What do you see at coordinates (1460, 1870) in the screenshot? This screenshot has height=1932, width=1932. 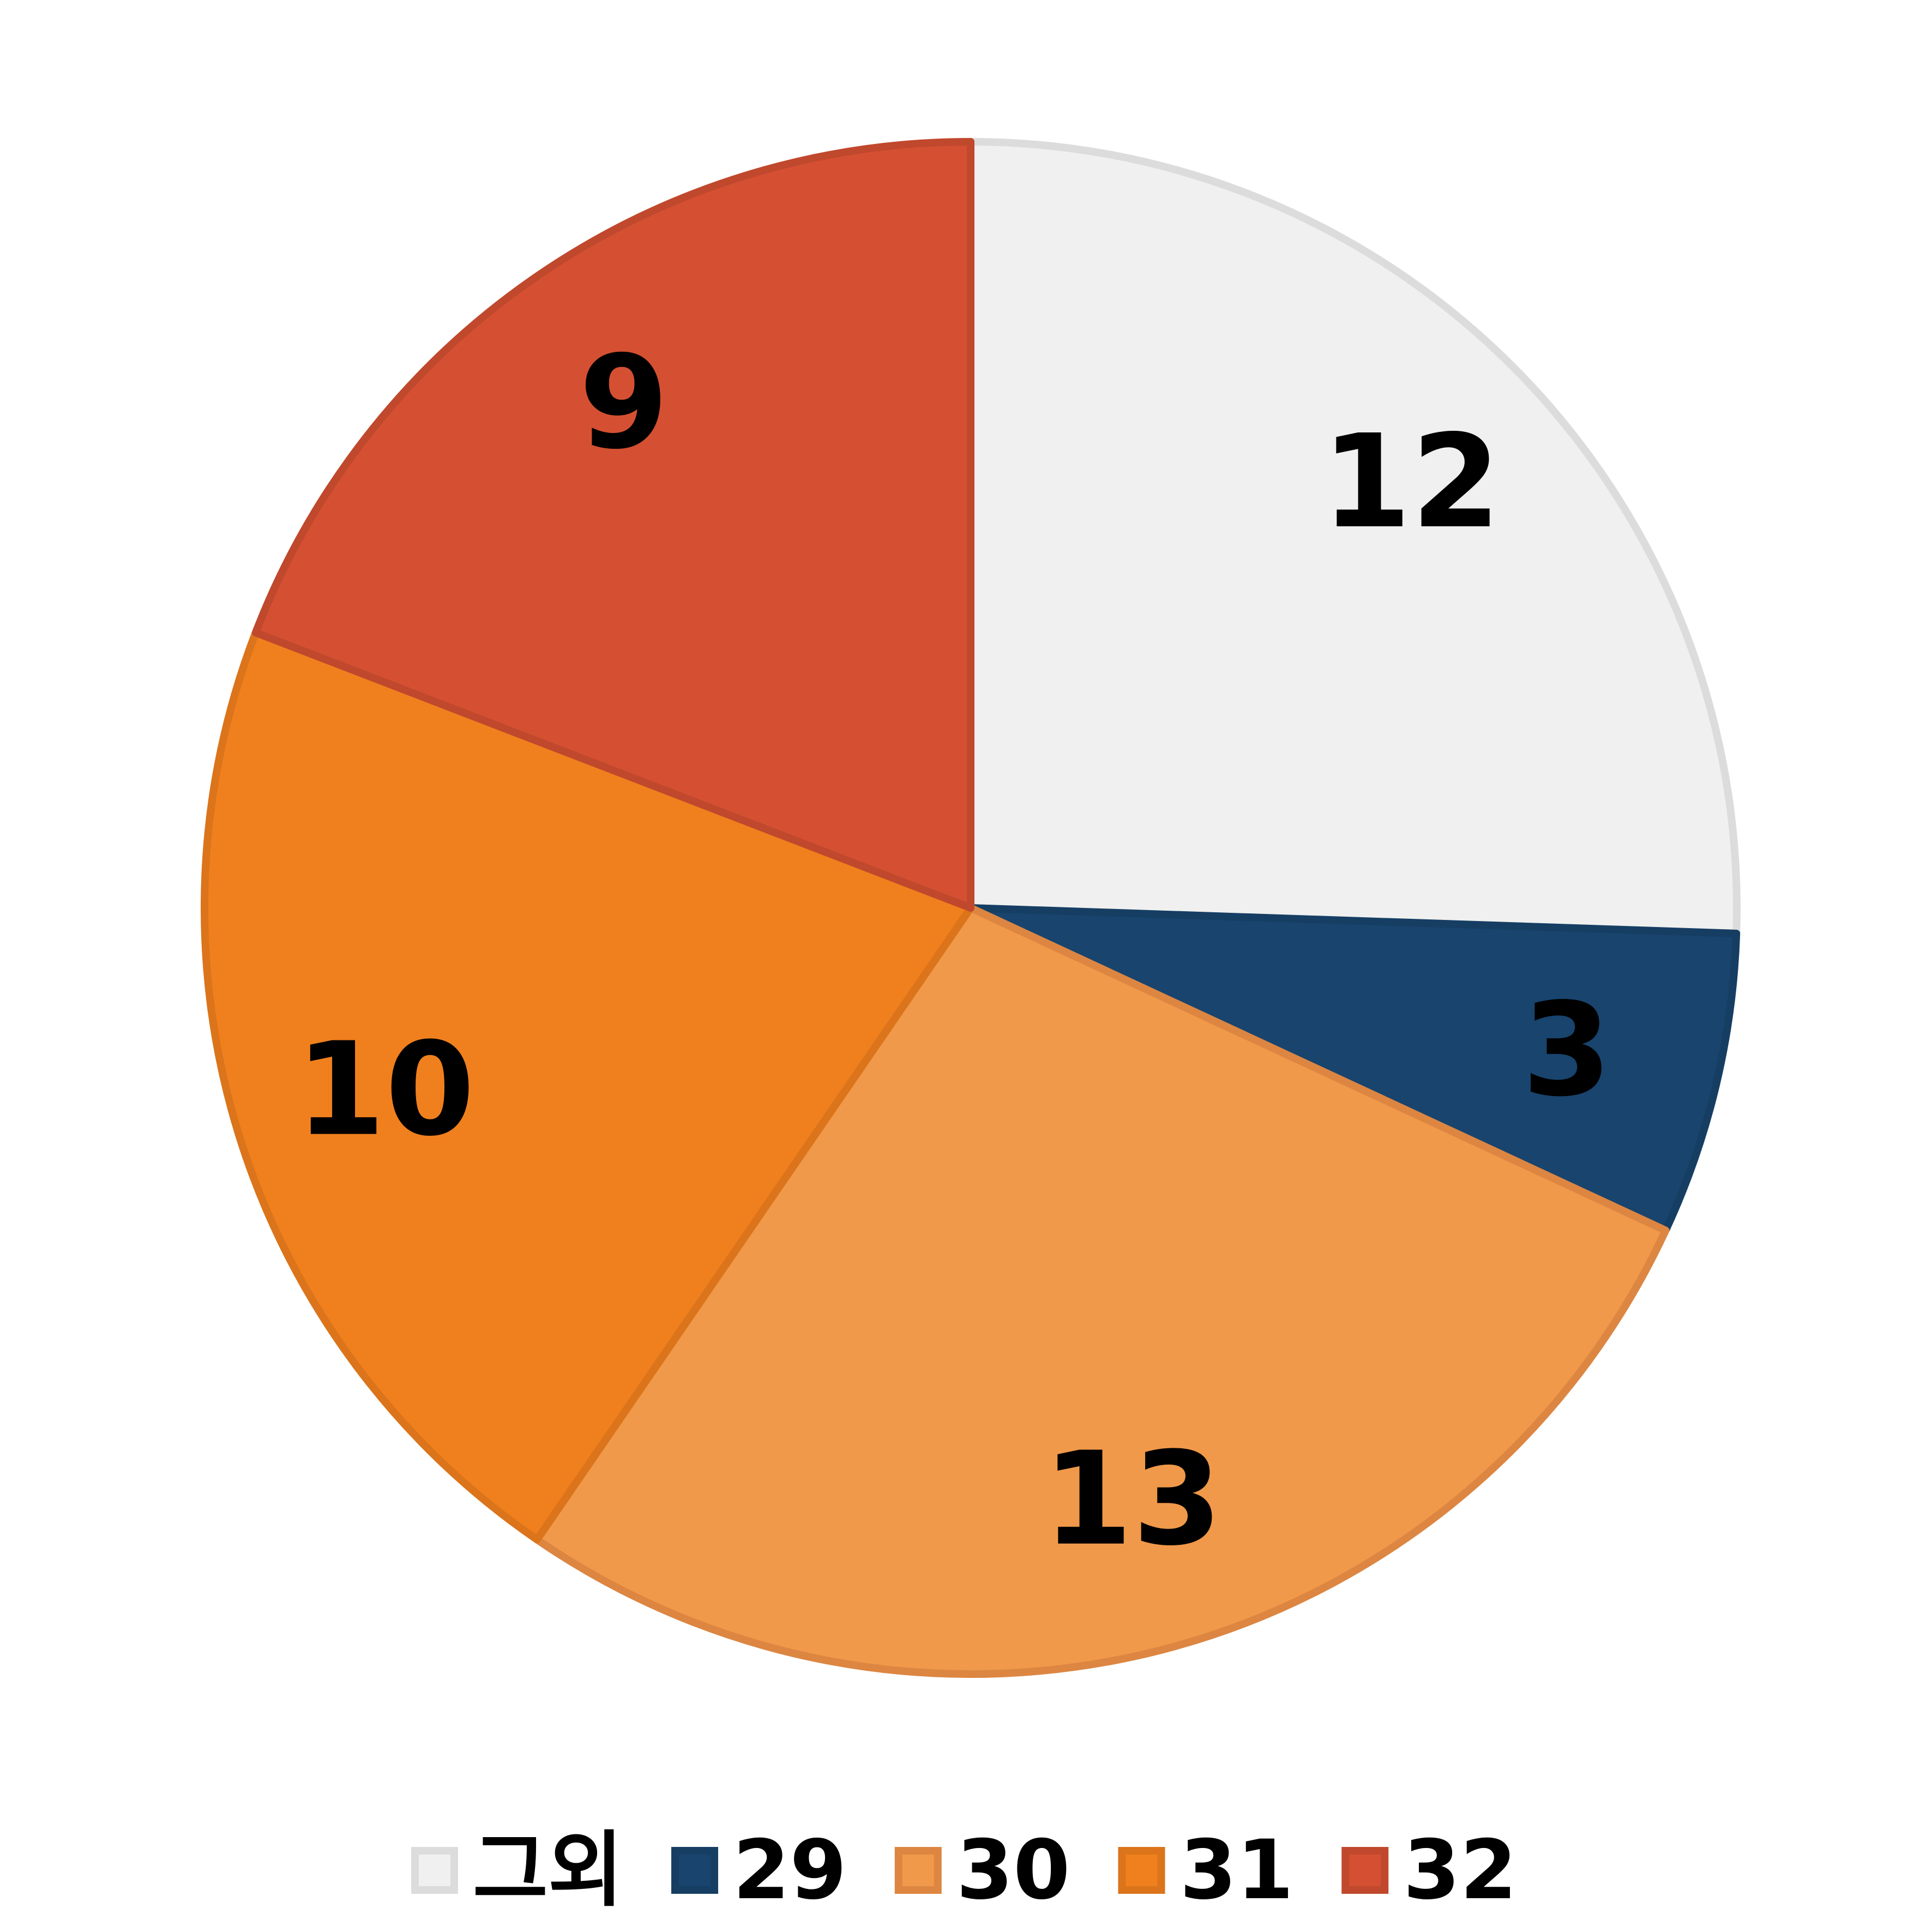 I see `legend-label: 32` at bounding box center [1460, 1870].